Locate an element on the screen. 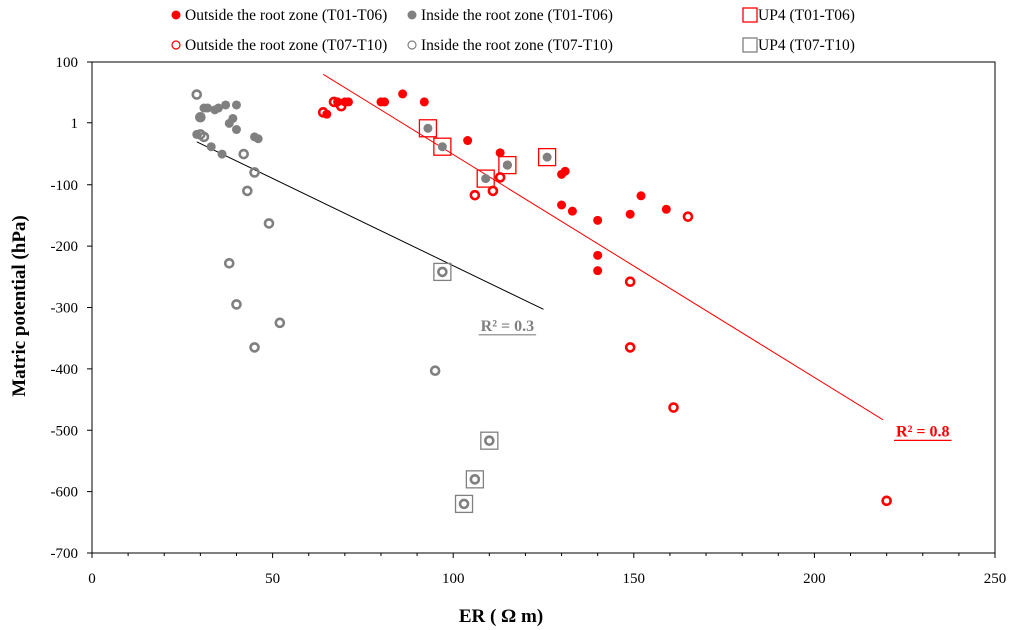 The height and width of the screenshot is (630, 1019). legend-label: Outside the root zone (T01-T06) is located at coordinates (286, 15).